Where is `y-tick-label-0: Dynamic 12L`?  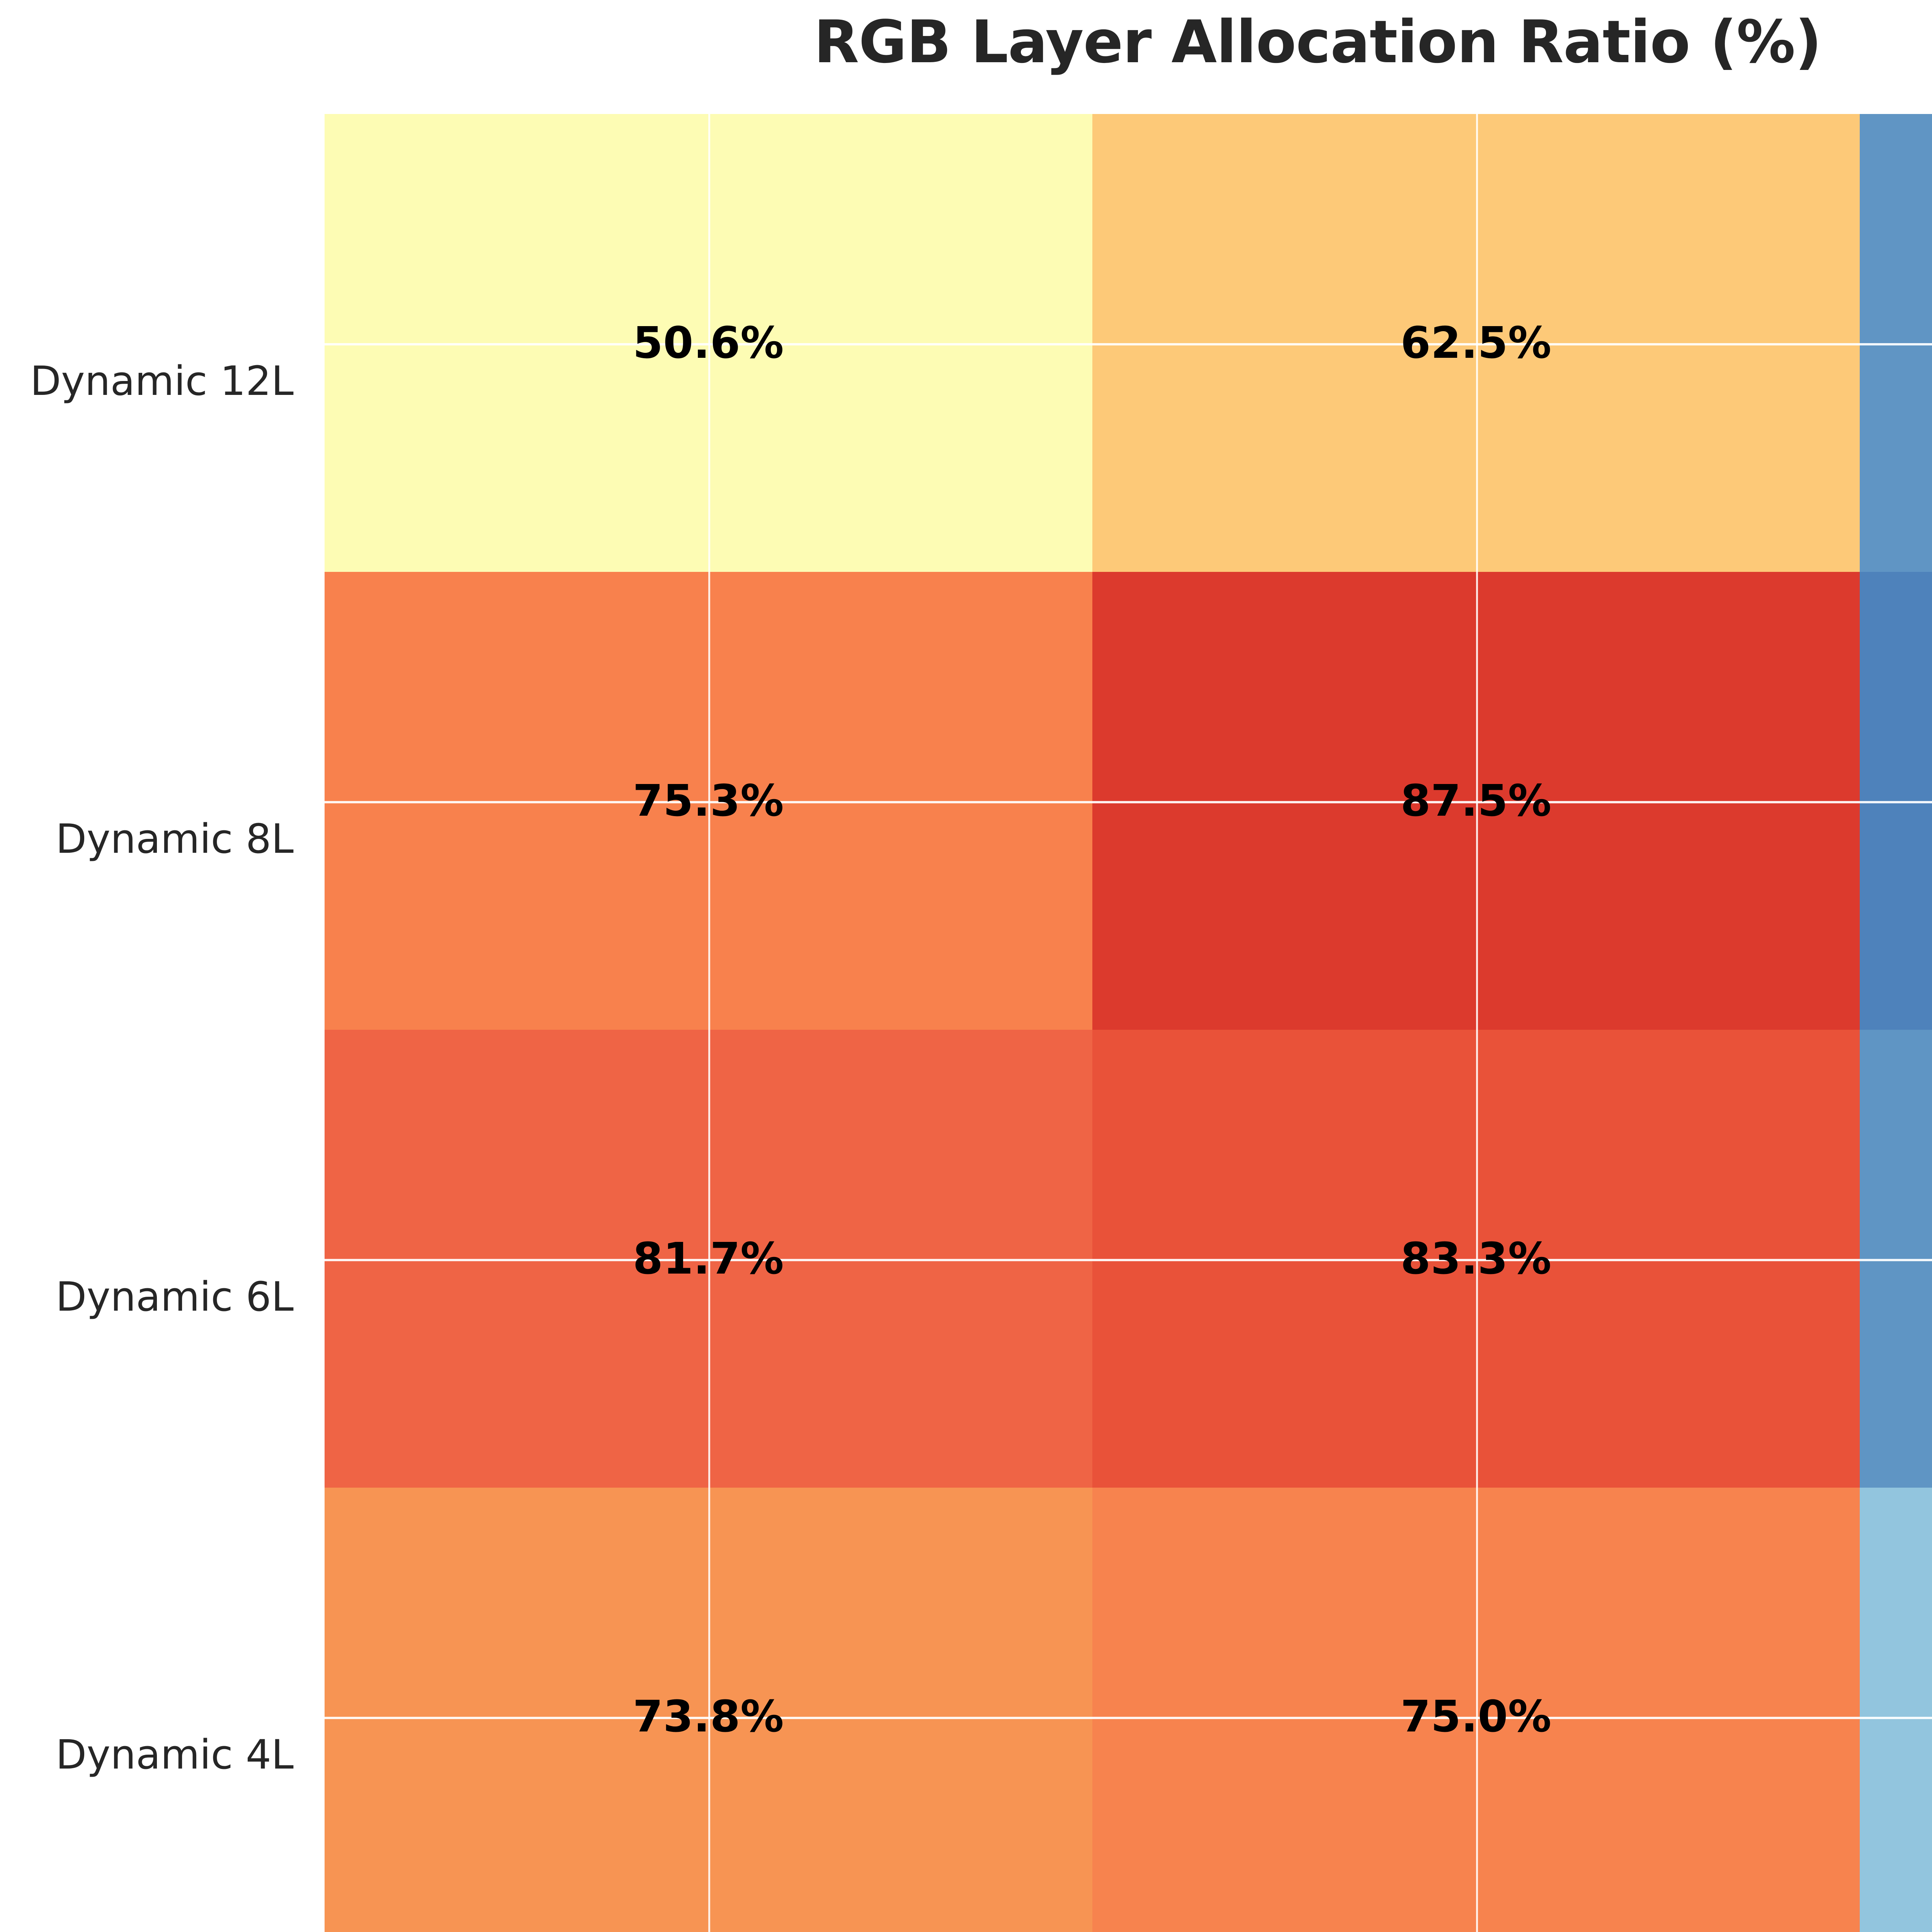
y-tick-label-0: Dynamic 12L is located at coordinates (162, 381).